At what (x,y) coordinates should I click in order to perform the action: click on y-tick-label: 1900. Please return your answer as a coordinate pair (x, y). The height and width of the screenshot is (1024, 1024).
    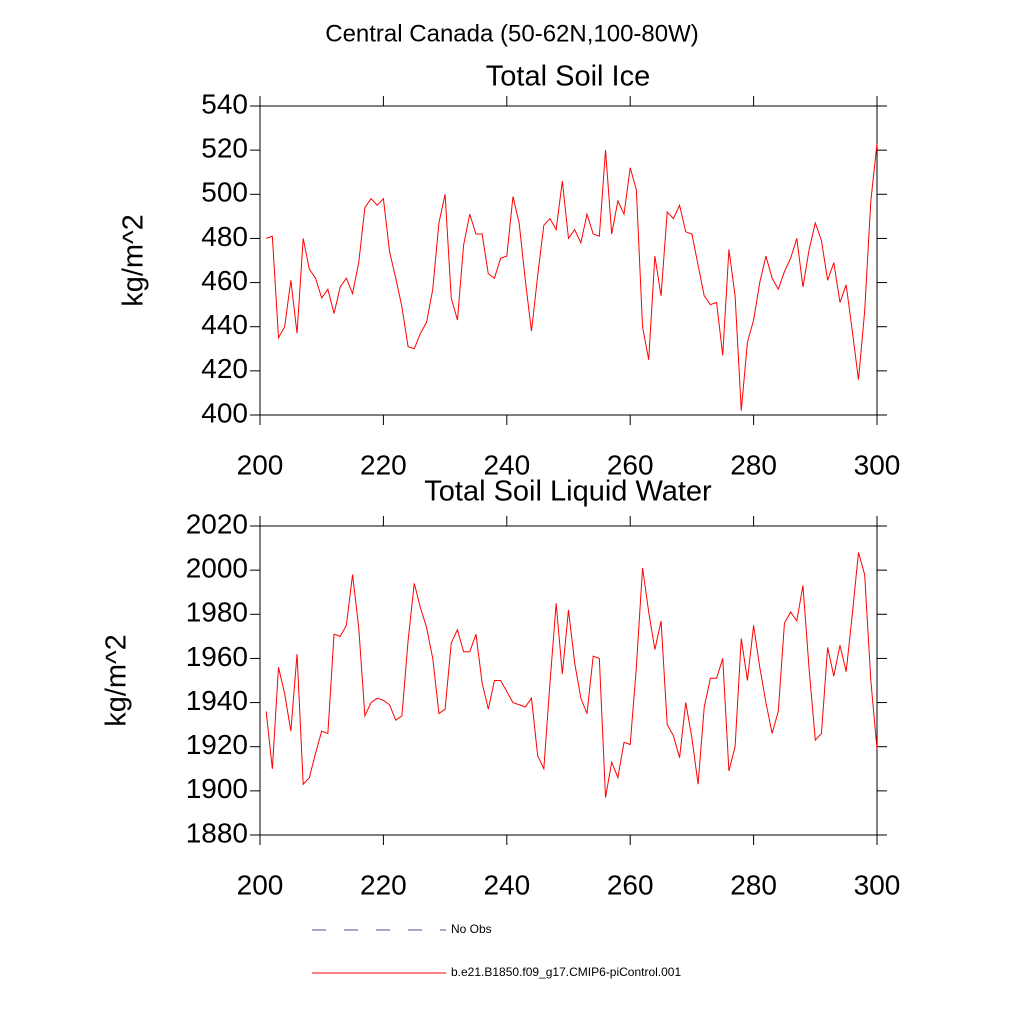
    Looking at the image, I should click on (217, 788).